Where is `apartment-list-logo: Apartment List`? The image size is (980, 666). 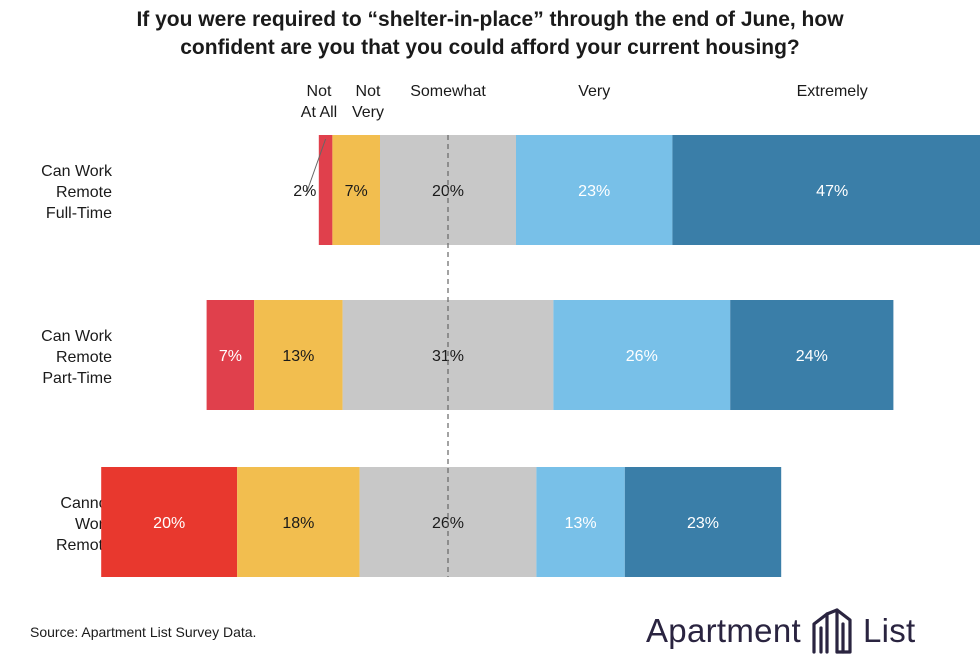
apartment-list-logo: Apartment List is located at coordinates (781, 631).